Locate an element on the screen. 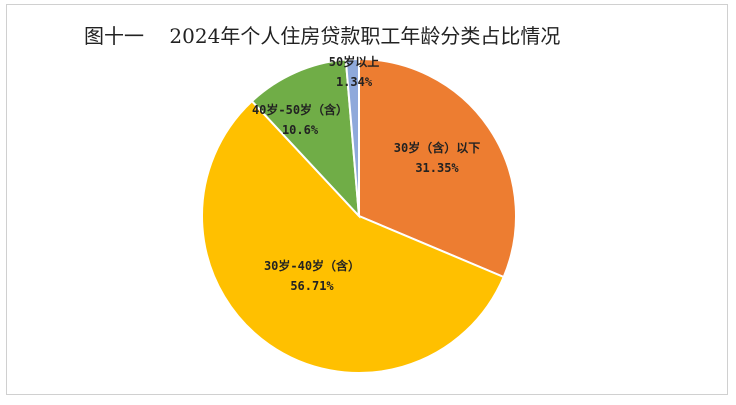  slice-label: 40岁-50岁（含） is located at coordinates (300, 109).